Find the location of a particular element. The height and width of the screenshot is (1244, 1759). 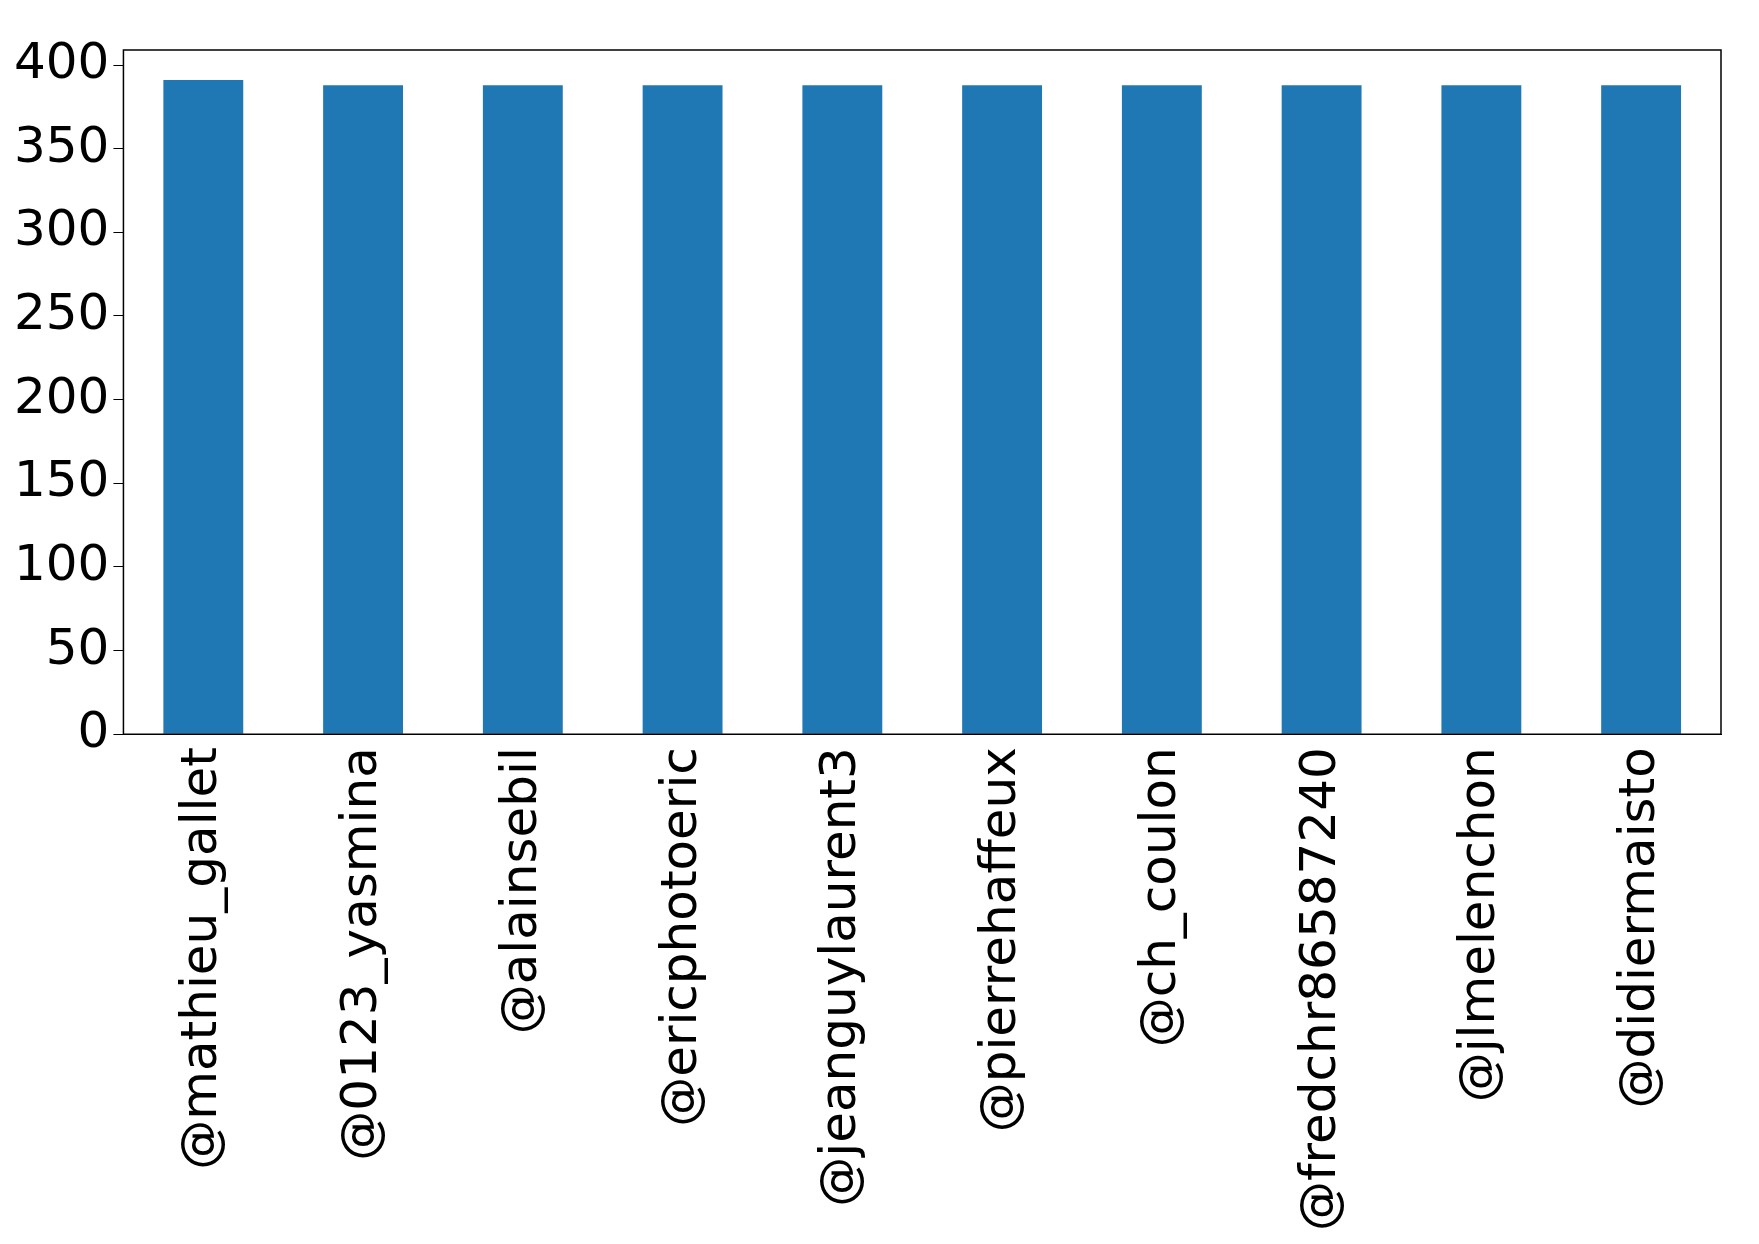

y-tick-label: 250 is located at coordinates (62, 311).